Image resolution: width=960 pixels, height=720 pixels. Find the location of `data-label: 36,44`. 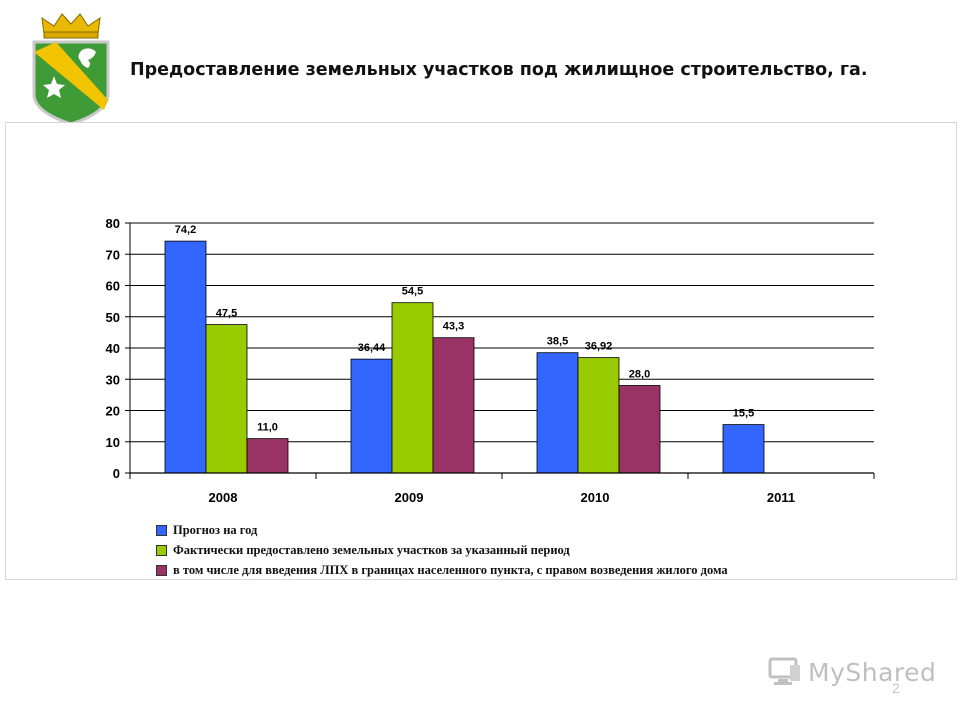

data-label: 36,44 is located at coordinates (372, 348).